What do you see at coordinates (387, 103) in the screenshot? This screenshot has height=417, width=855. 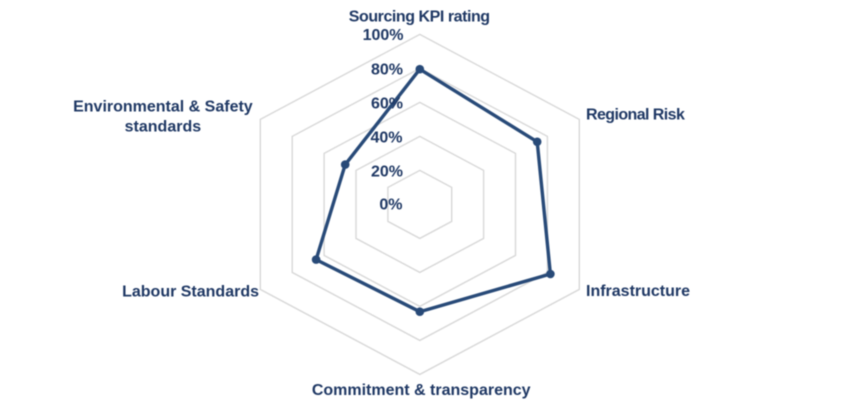 I see `svg-text: 60%` at bounding box center [387, 103].